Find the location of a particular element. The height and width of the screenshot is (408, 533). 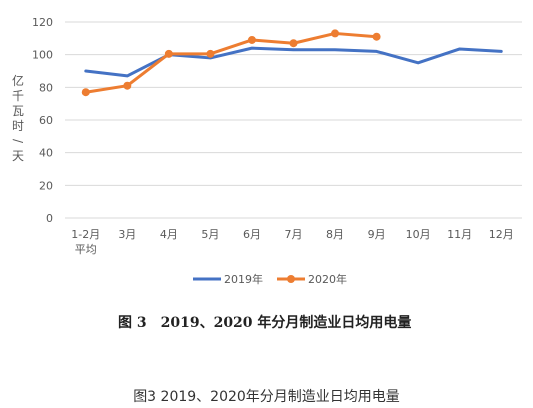

y-tick-label: 20 is located at coordinates (46, 185).